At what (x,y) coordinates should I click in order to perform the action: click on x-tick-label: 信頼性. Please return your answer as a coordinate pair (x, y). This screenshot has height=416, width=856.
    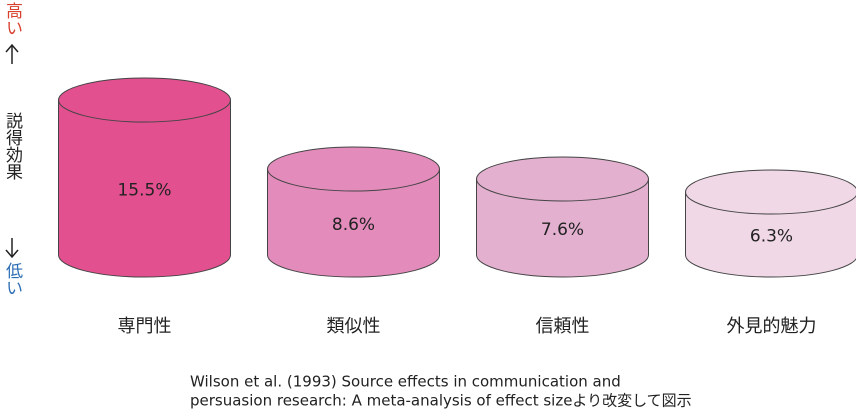
    Looking at the image, I should click on (563, 326).